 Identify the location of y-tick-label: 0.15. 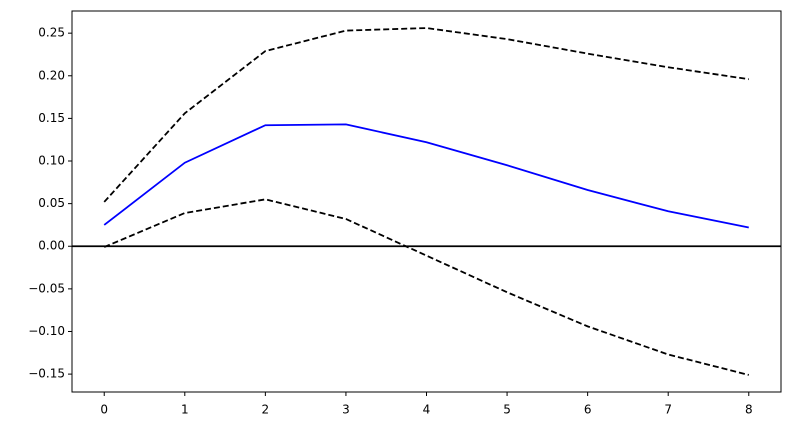
(51, 118).